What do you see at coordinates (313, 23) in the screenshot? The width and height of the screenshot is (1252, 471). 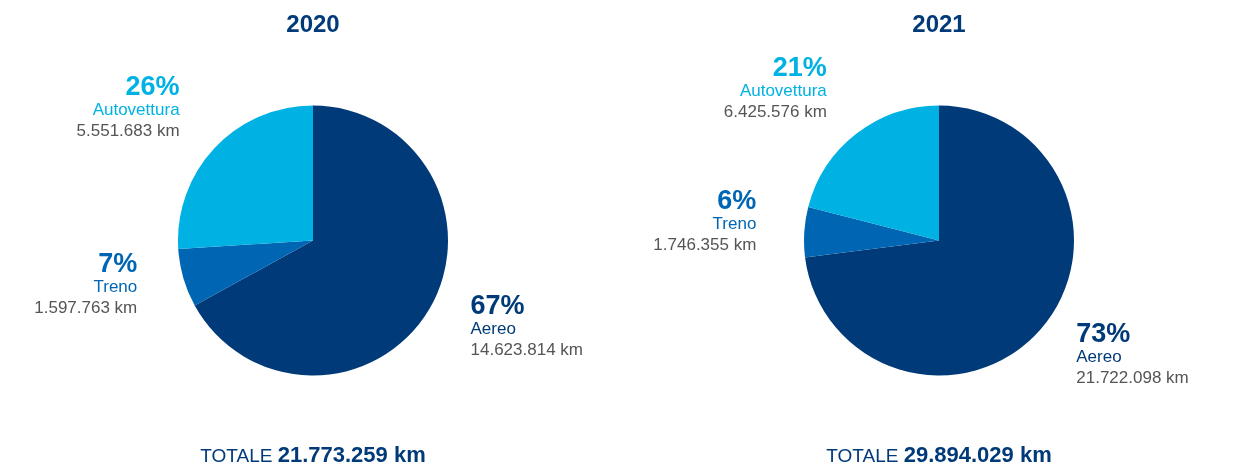 I see `chart-title: 2020` at bounding box center [313, 23].